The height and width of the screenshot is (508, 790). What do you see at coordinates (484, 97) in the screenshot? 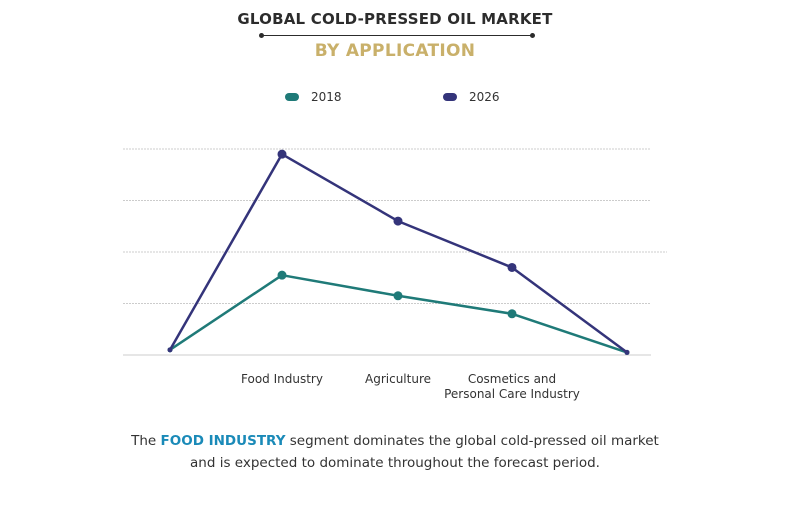
I see `legend-label-2026: 2026` at bounding box center [484, 97].